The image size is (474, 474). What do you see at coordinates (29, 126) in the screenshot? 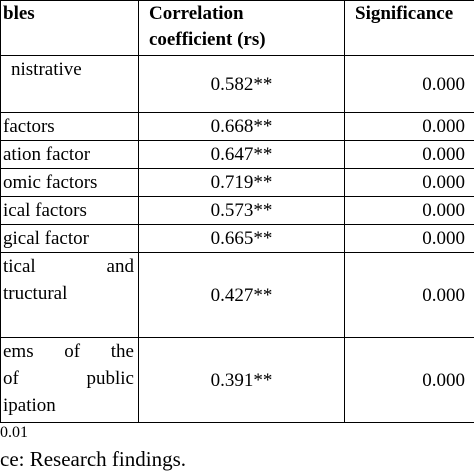
I see `cell-line: factors` at bounding box center [29, 126].